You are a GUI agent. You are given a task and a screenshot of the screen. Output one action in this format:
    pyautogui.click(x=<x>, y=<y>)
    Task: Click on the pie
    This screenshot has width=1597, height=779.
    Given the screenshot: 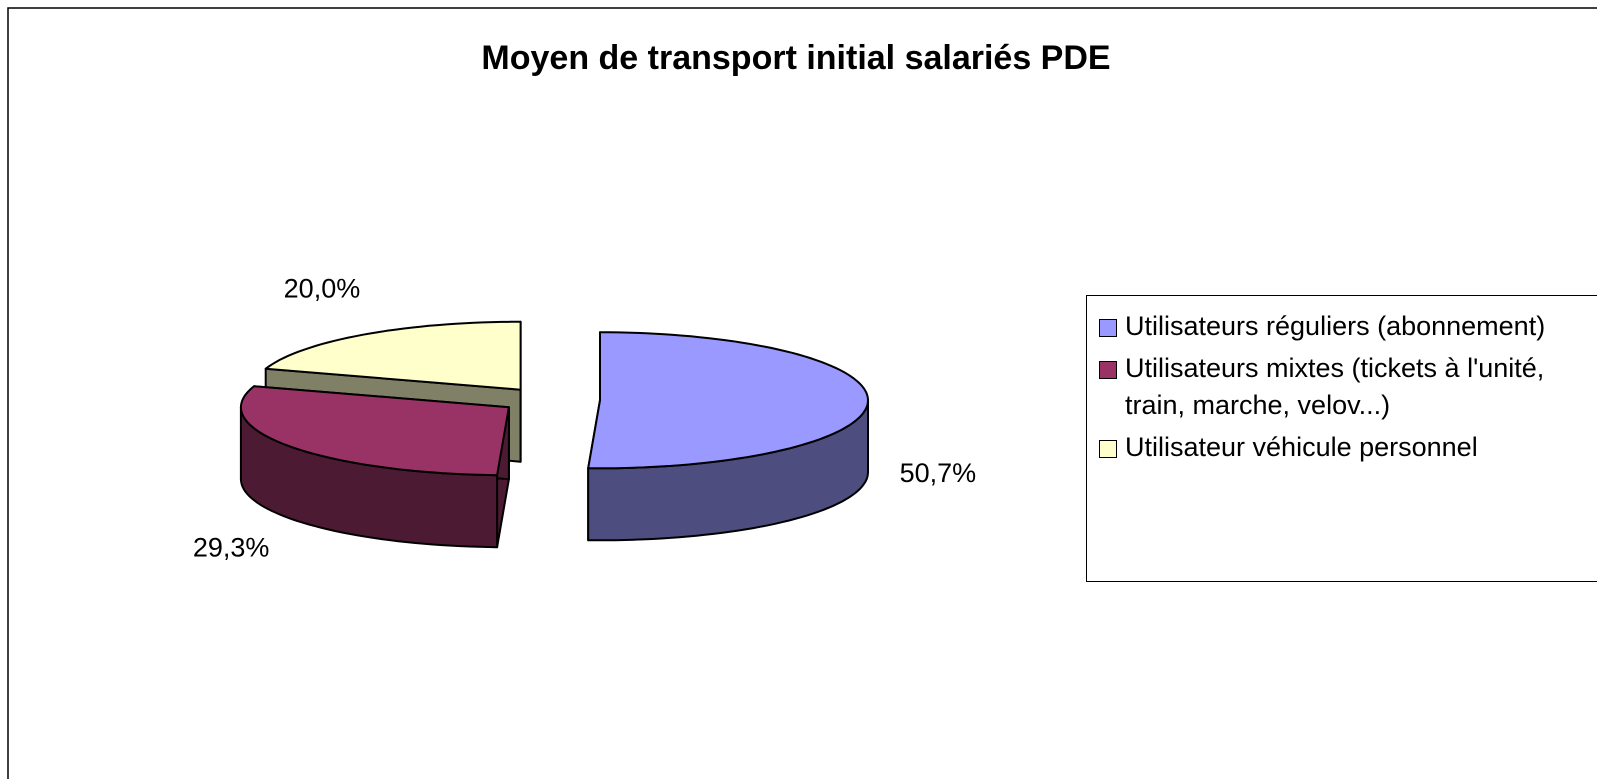 What is the action you would take?
    pyautogui.click(x=554, y=434)
    